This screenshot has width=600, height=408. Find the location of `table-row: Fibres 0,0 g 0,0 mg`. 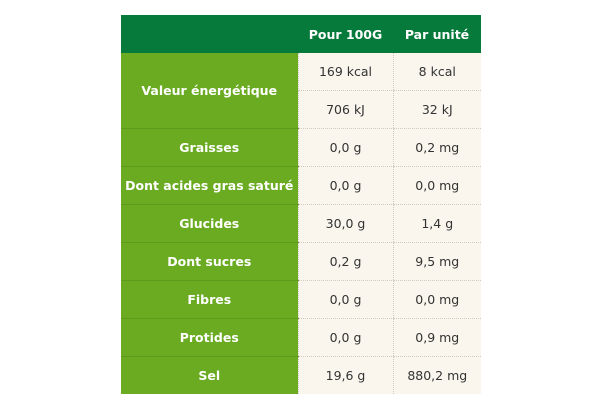

table-row: Fibres 0,0 g 0,0 mg is located at coordinates (301, 299).